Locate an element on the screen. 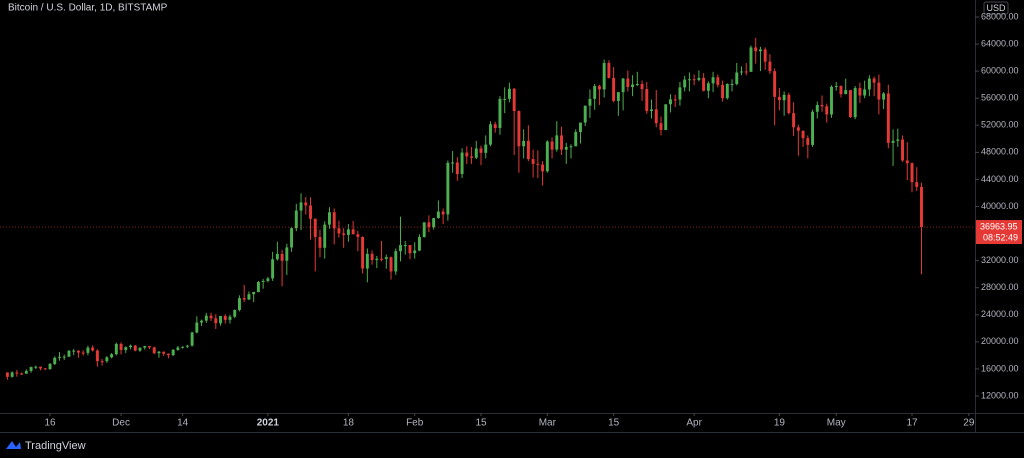 The width and height of the screenshot is (1024, 458). x-tick-label: Feb is located at coordinates (415, 423).